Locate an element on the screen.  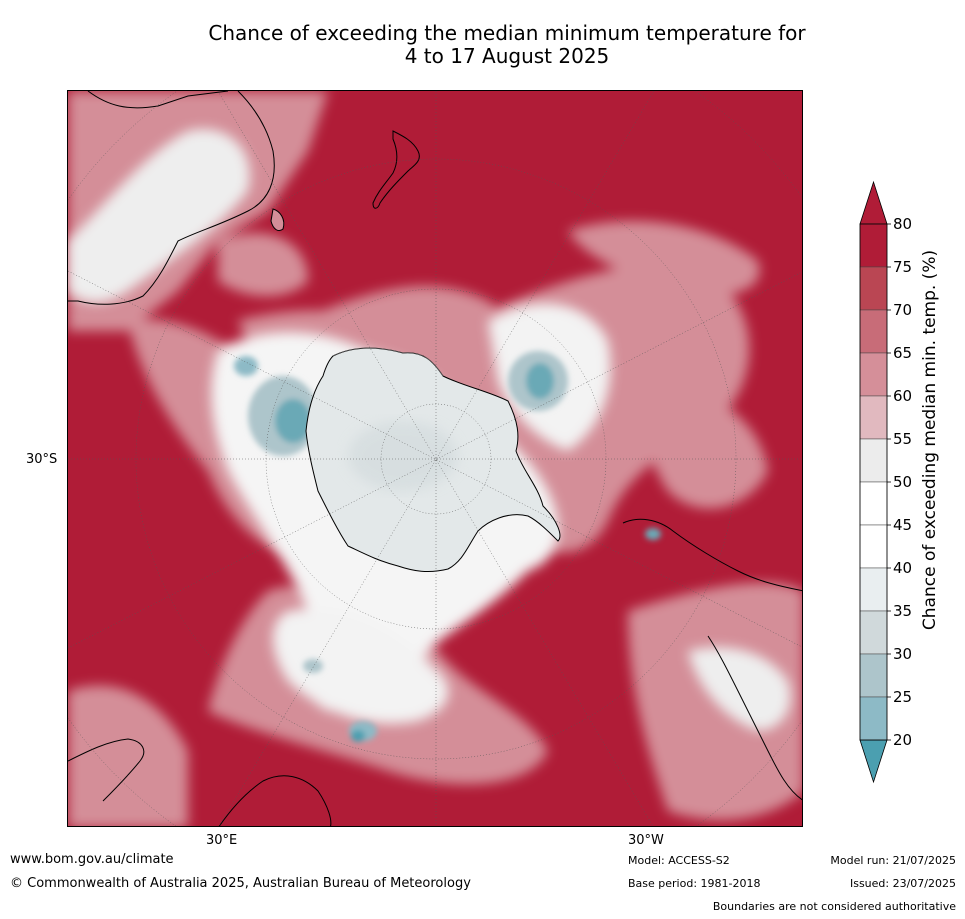
footer-model-run: Model run: 21/07/2025 is located at coordinates (893, 860).